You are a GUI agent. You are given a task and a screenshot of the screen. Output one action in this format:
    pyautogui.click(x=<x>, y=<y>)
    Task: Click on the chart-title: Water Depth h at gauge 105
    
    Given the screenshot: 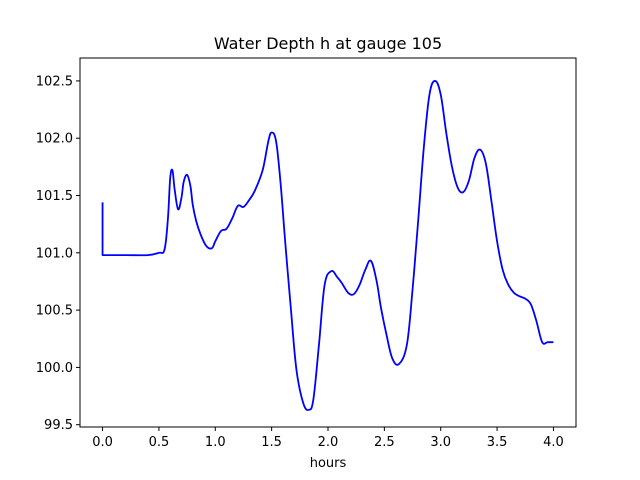 What is the action you would take?
    pyautogui.click(x=328, y=43)
    